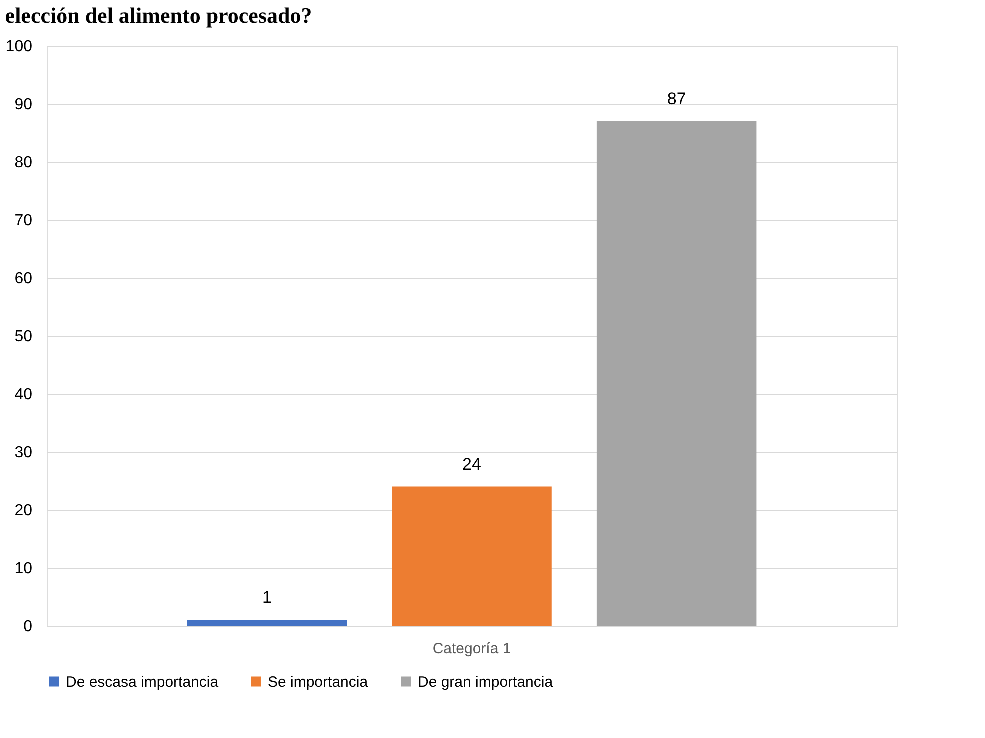 The height and width of the screenshot is (738, 985). I want to click on y-tick-label: 50, so click(23, 337).